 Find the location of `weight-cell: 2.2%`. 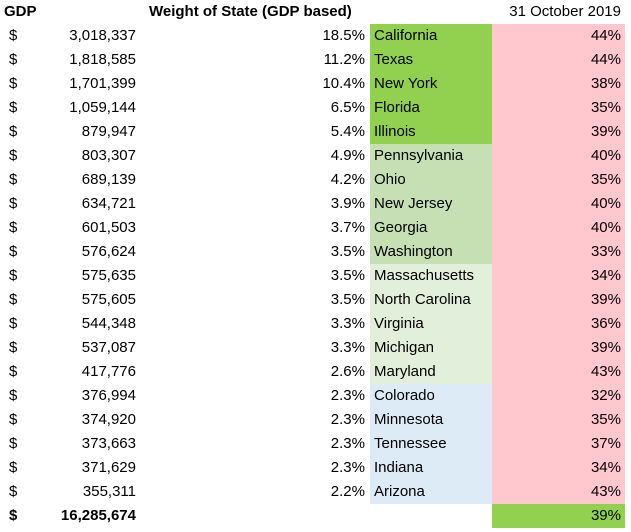

weight-cell: 2.2% is located at coordinates (347, 491).